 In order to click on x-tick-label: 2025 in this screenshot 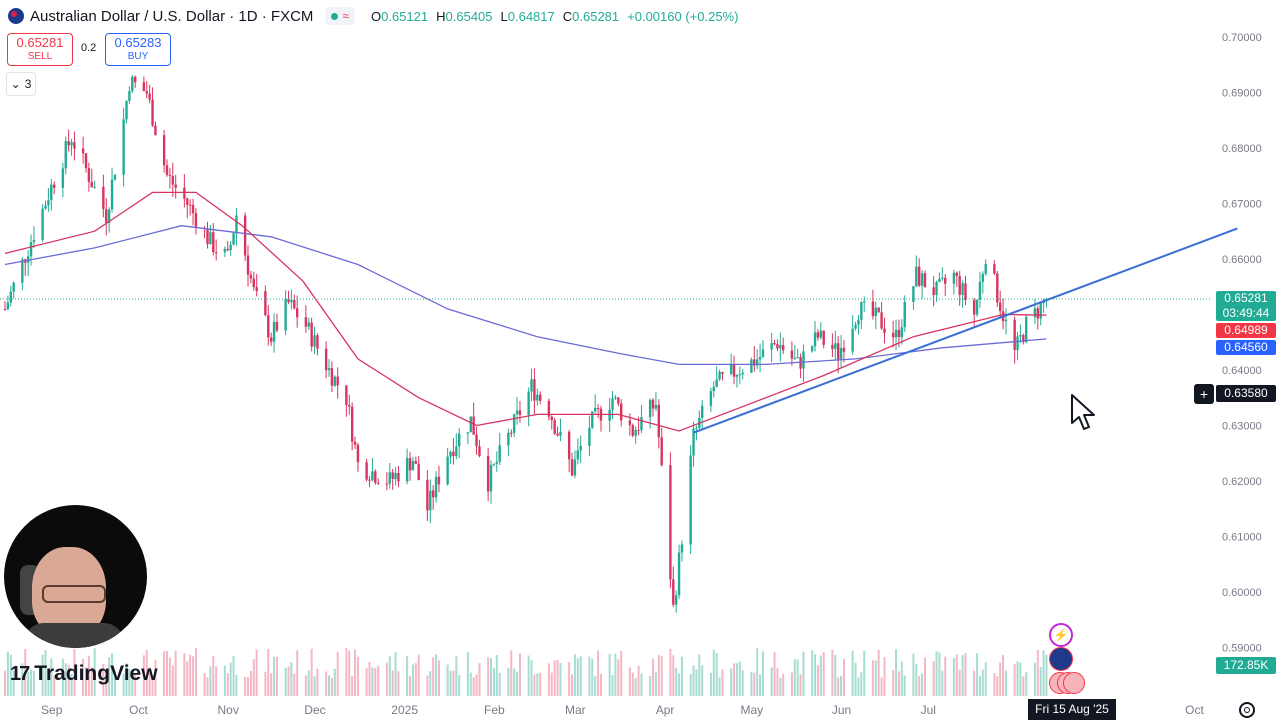, I will do `click(404, 710)`.